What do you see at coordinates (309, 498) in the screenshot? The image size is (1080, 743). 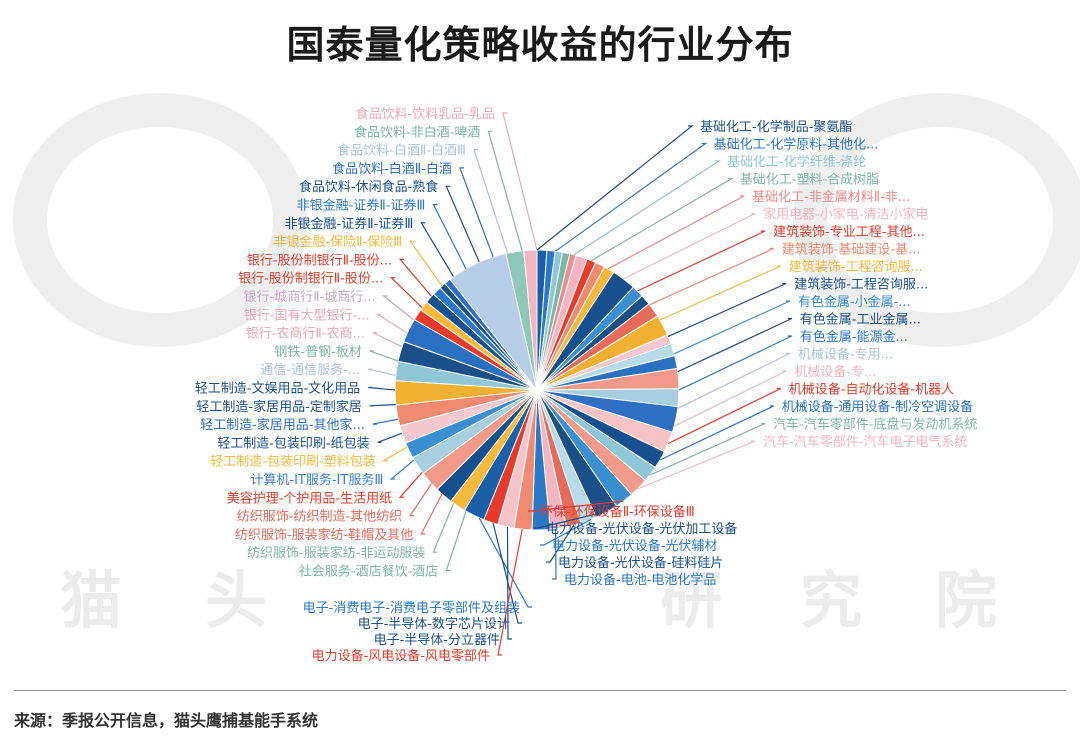 I see `slice-label-22: 美容护理-个护用品-生活用纸` at bounding box center [309, 498].